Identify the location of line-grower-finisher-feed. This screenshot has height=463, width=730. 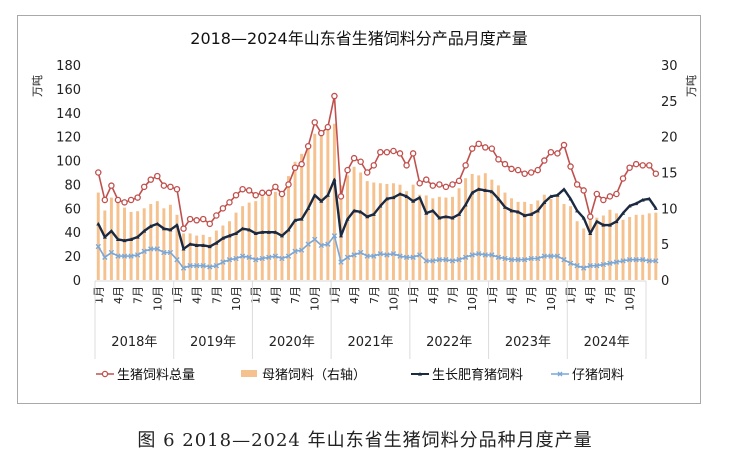
(377, 214).